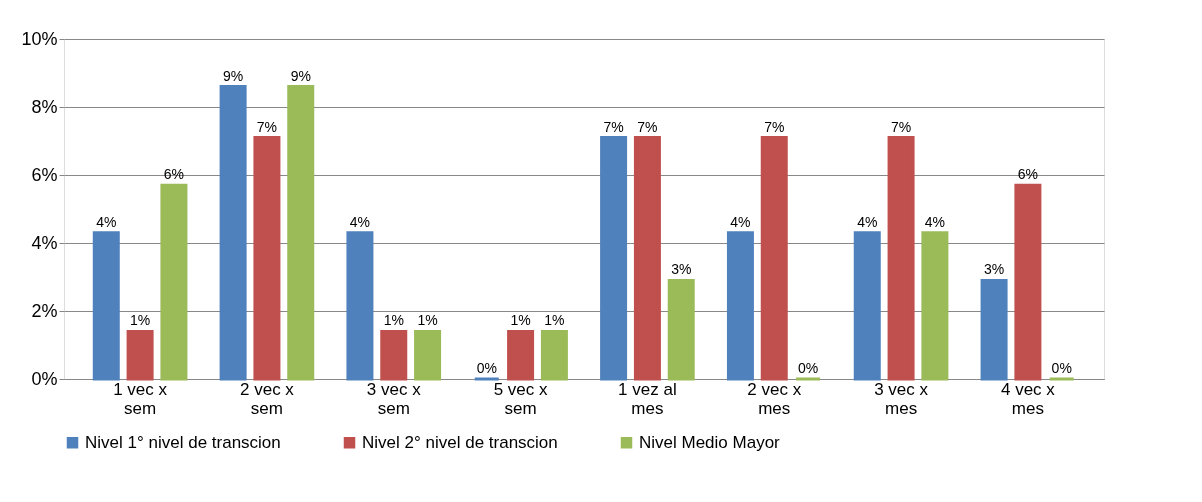 Image resolution: width=1202 pixels, height=502 pixels. What do you see at coordinates (267, 398) in the screenshot?
I see `x-tick-label: 2 vec x sem` at bounding box center [267, 398].